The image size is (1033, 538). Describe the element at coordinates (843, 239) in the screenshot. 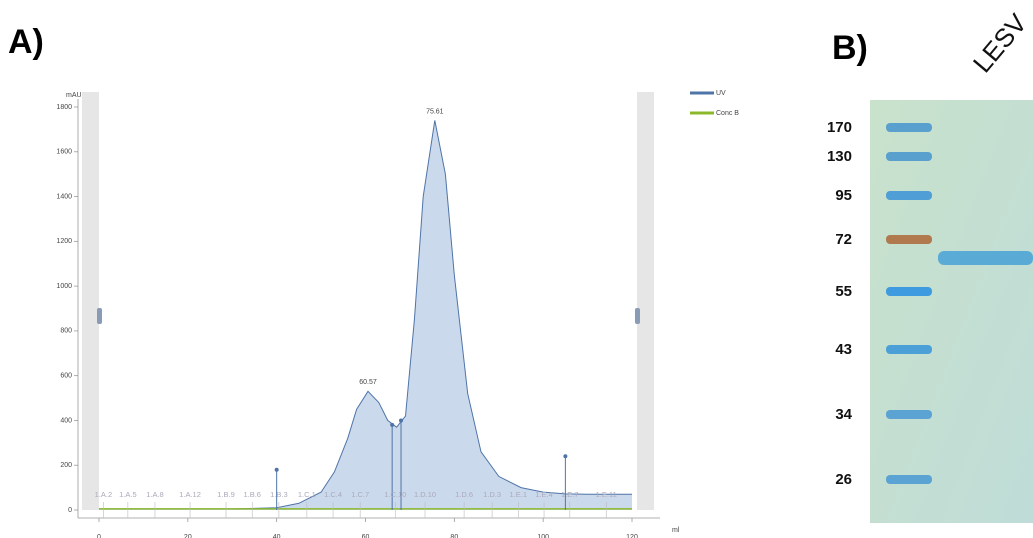

I see `marker-label: 72` at that location.